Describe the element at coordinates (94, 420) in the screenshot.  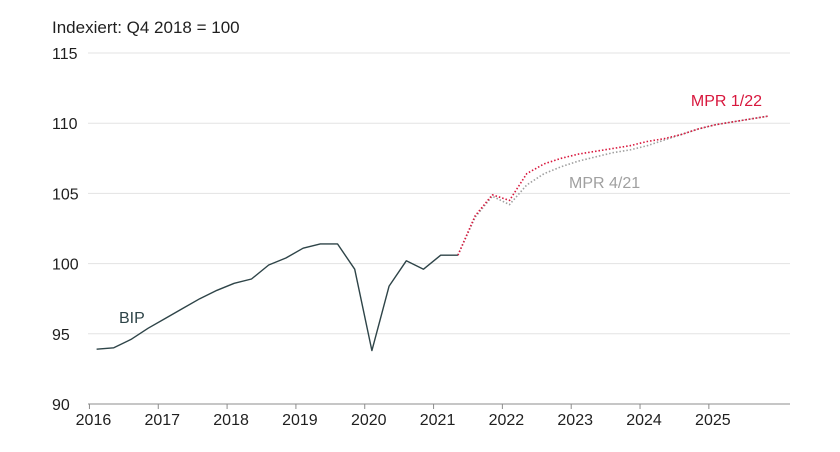
I see `x-tick-label: 2016` at that location.